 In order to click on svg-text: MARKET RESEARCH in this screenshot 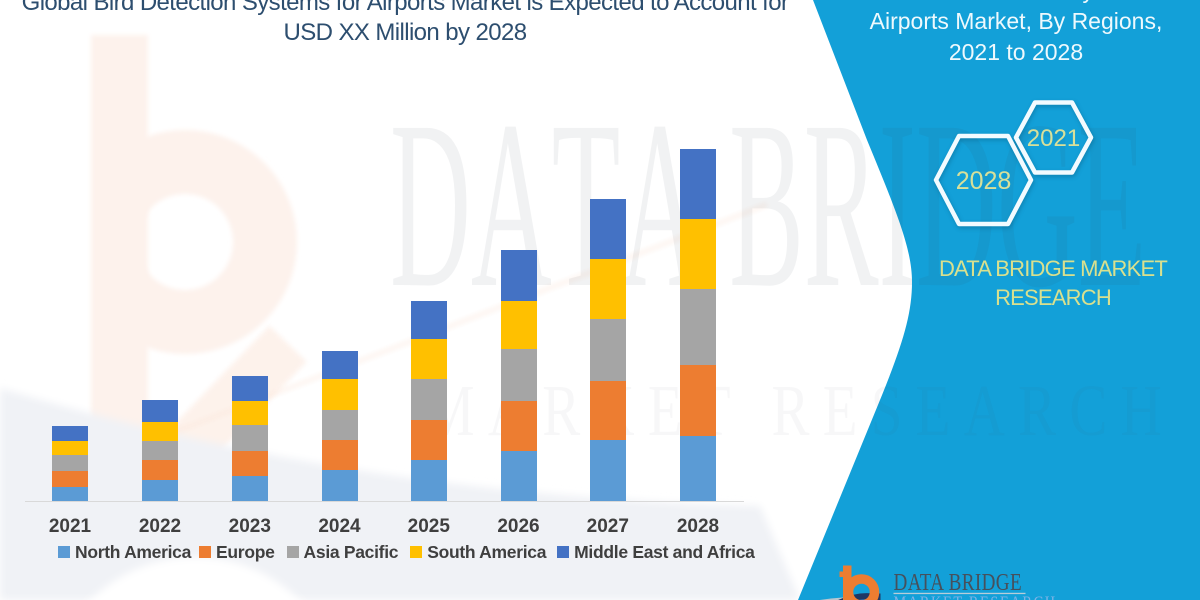, I will do `click(975, 596)`.